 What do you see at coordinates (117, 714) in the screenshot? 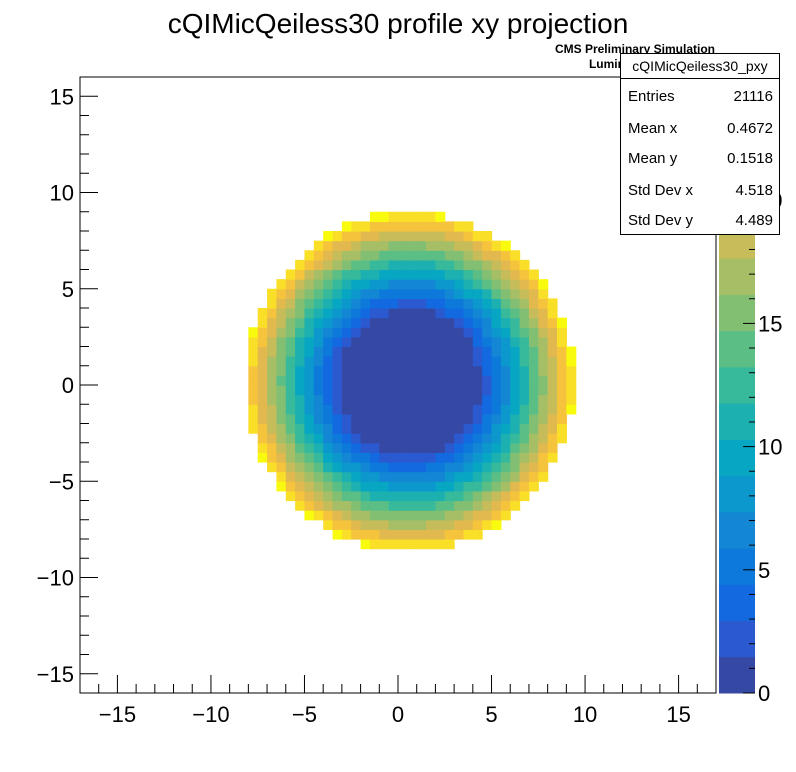
I see `x-tick-label: −15` at bounding box center [117, 714].